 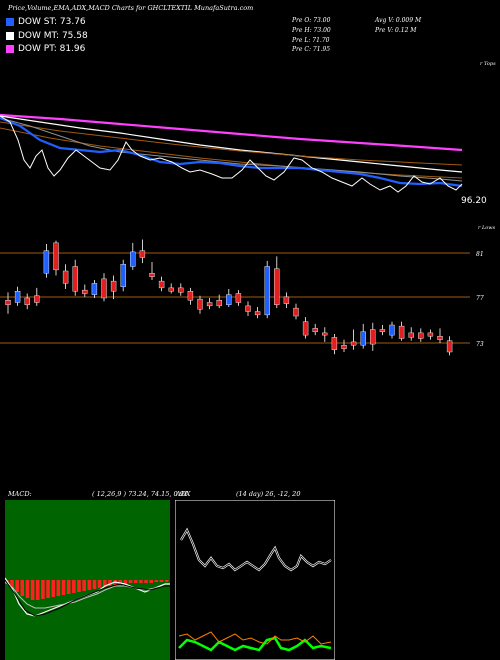 I want to click on lows-label: r Lows, so click(x=487, y=228).